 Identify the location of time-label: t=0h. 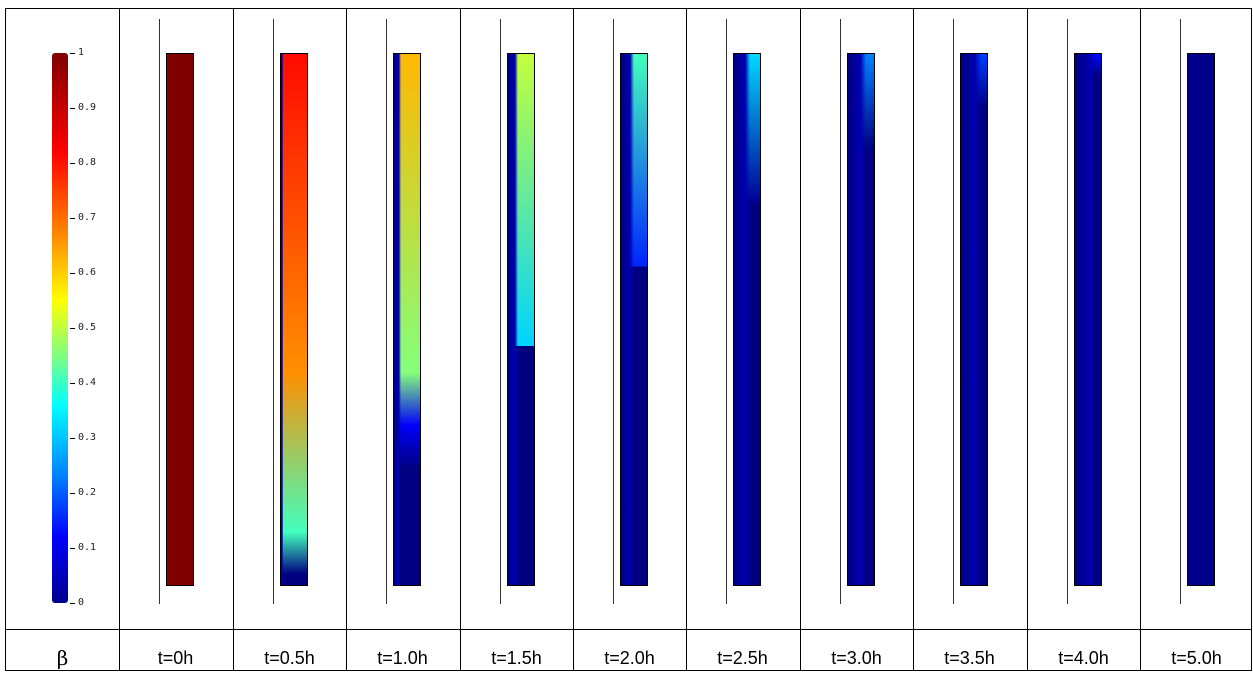
(175, 657).